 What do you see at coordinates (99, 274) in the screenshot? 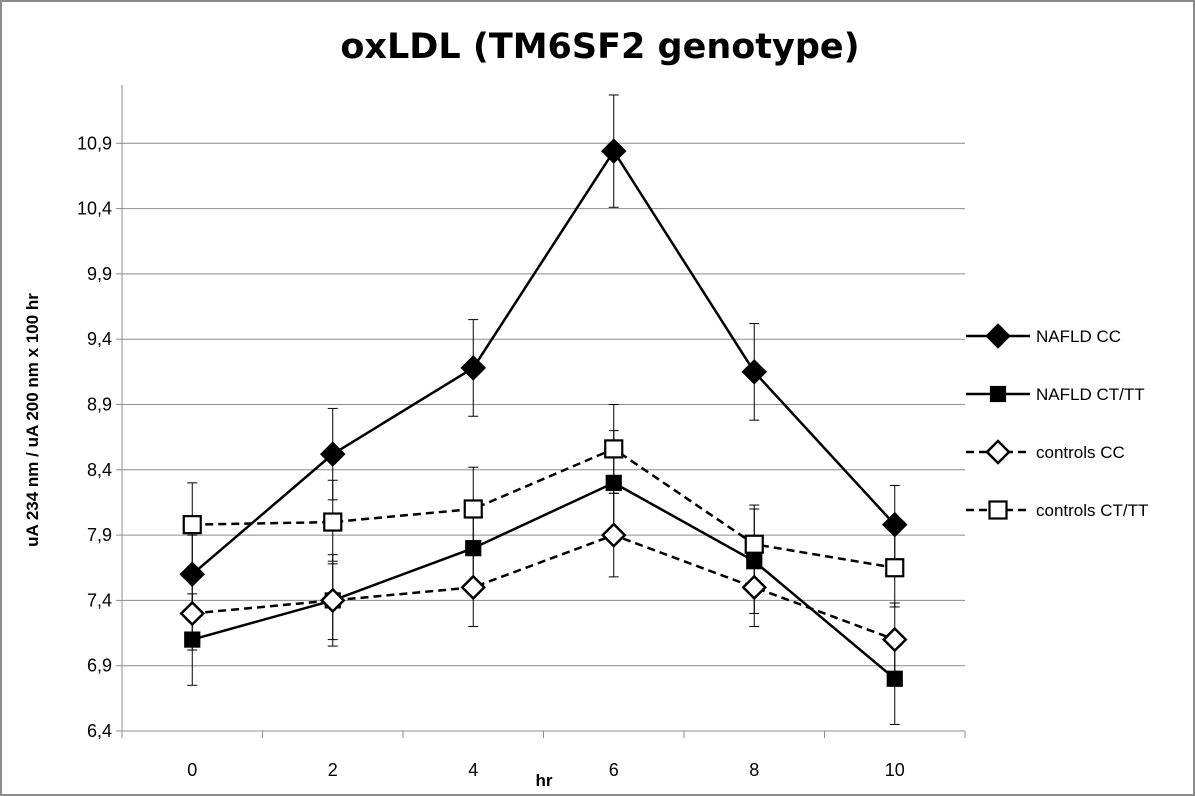
I see `y-tick-label: 9,9` at bounding box center [99, 274].